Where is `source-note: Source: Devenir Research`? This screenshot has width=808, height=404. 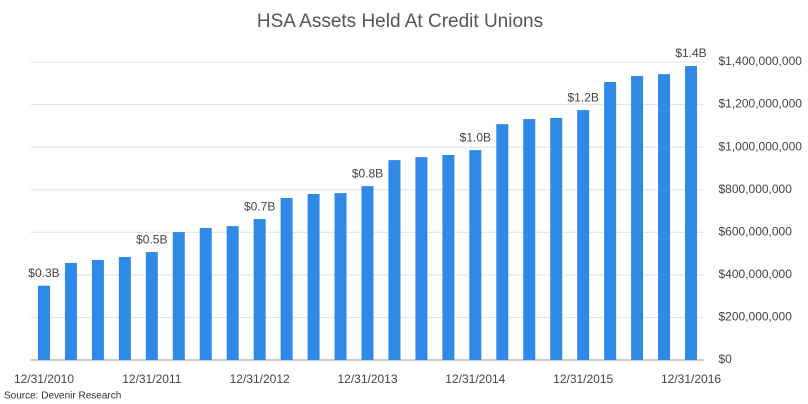
source-note: Source: Devenir Research is located at coordinates (62, 396).